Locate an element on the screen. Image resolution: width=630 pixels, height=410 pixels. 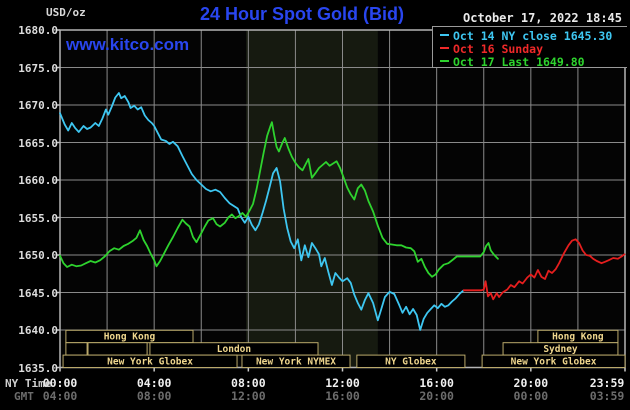
y-tick-label: 1635.0 is located at coordinates (38, 368).